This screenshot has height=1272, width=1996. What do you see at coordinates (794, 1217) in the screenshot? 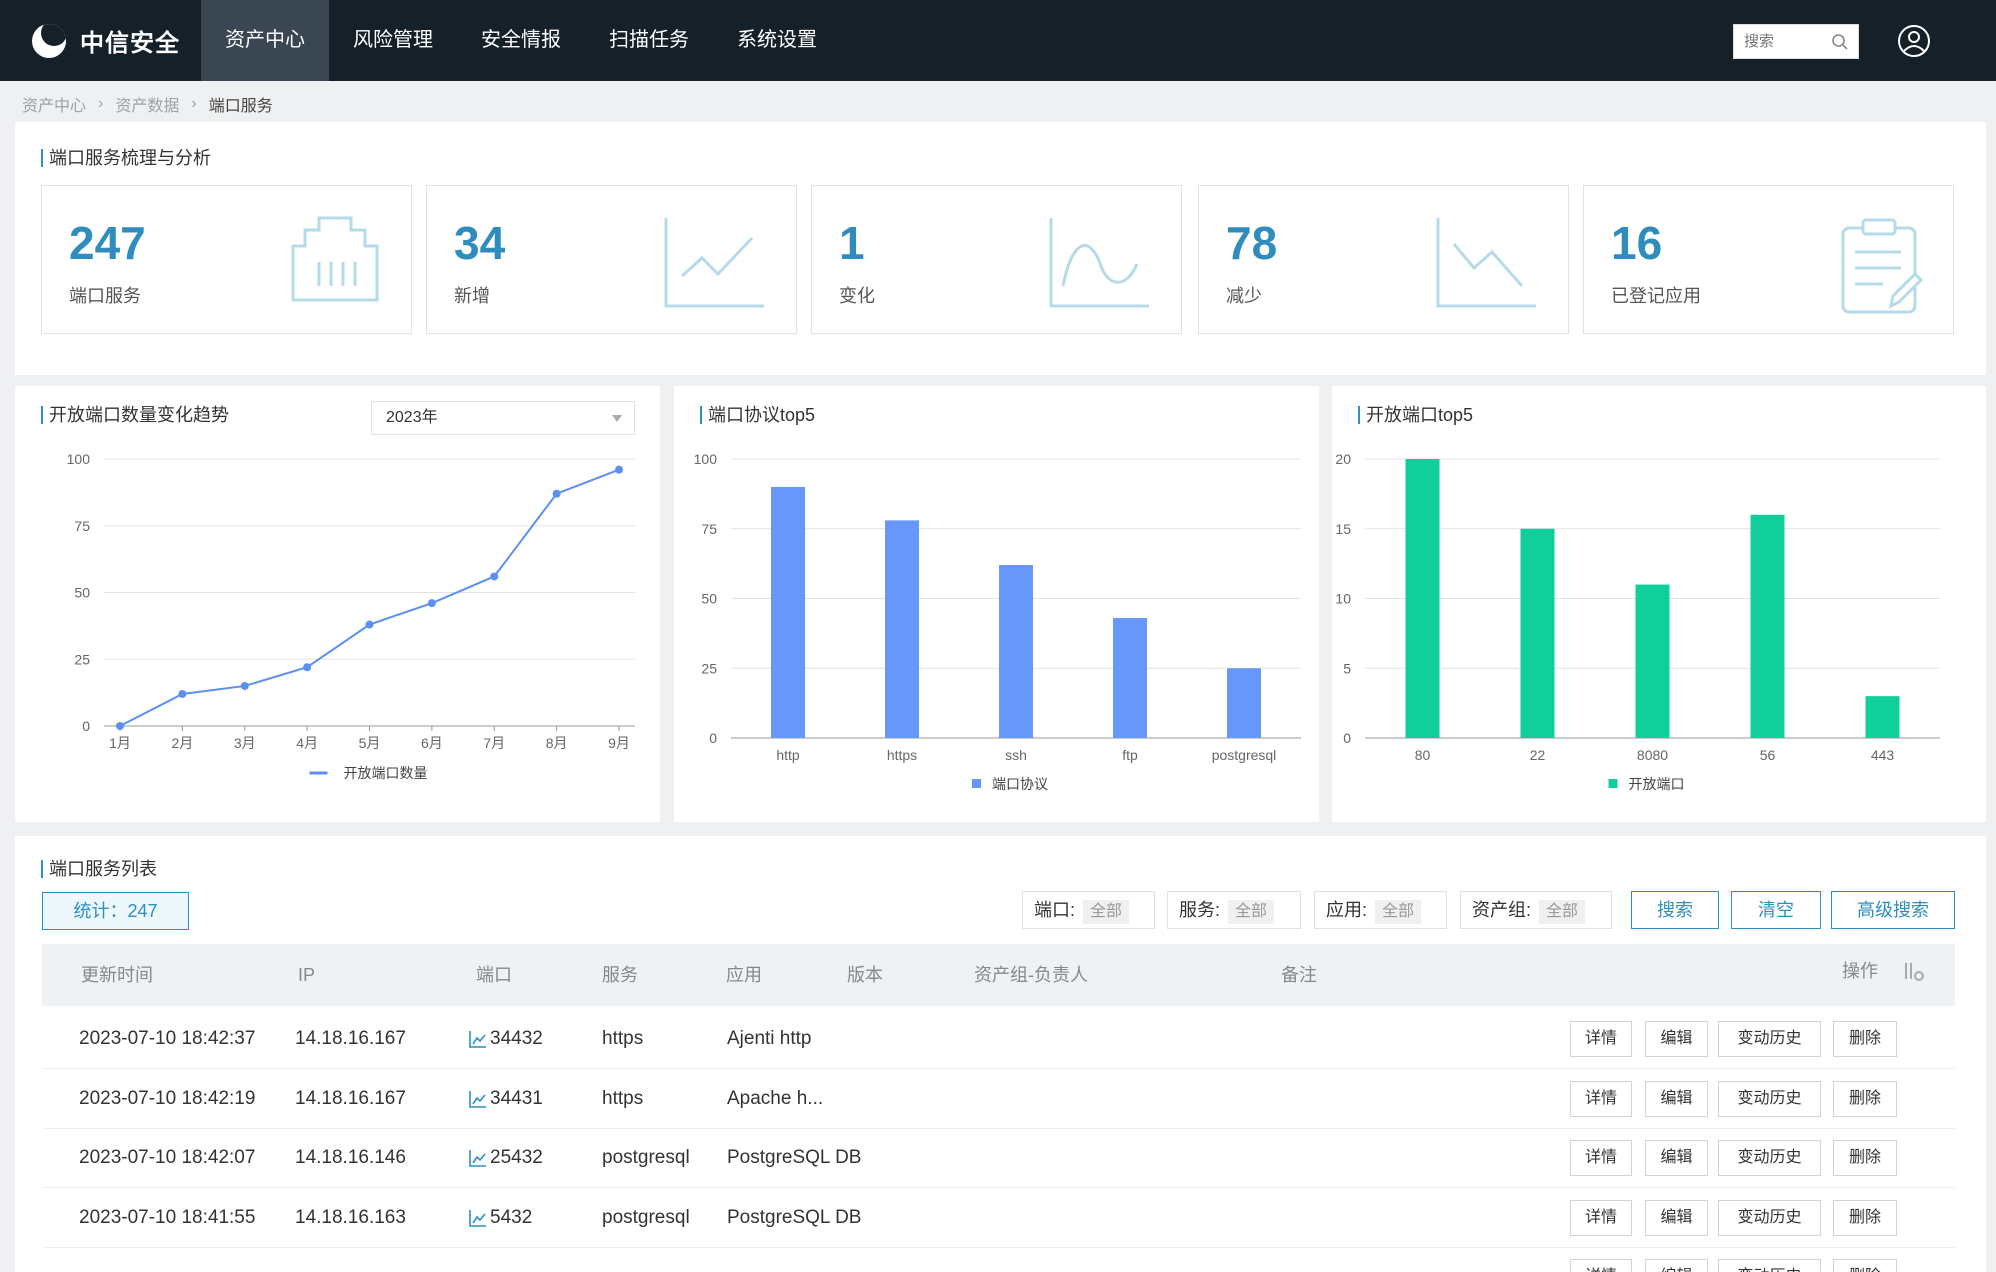
I see `cell-app: PostgreSQL DB` at bounding box center [794, 1217].